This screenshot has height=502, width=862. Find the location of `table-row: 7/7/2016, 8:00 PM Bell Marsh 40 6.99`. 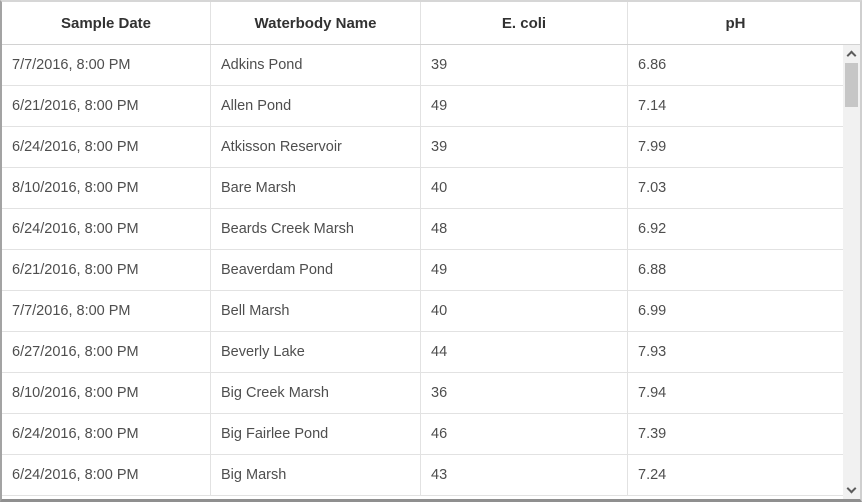

table-row: 7/7/2016, 8:00 PM Bell Marsh 40 6.99 is located at coordinates (422, 311).